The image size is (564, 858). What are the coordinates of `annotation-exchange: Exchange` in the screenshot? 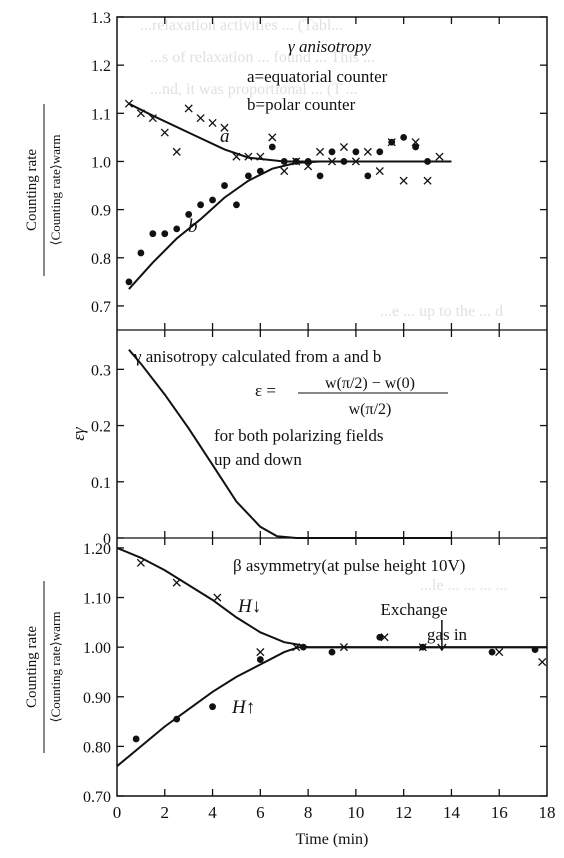 It's located at (413, 609).